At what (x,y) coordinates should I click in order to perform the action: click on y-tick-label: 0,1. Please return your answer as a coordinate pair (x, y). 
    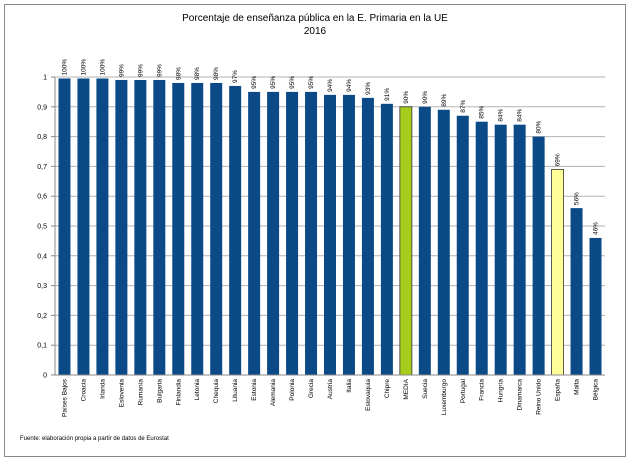
    Looking at the image, I should click on (42, 346).